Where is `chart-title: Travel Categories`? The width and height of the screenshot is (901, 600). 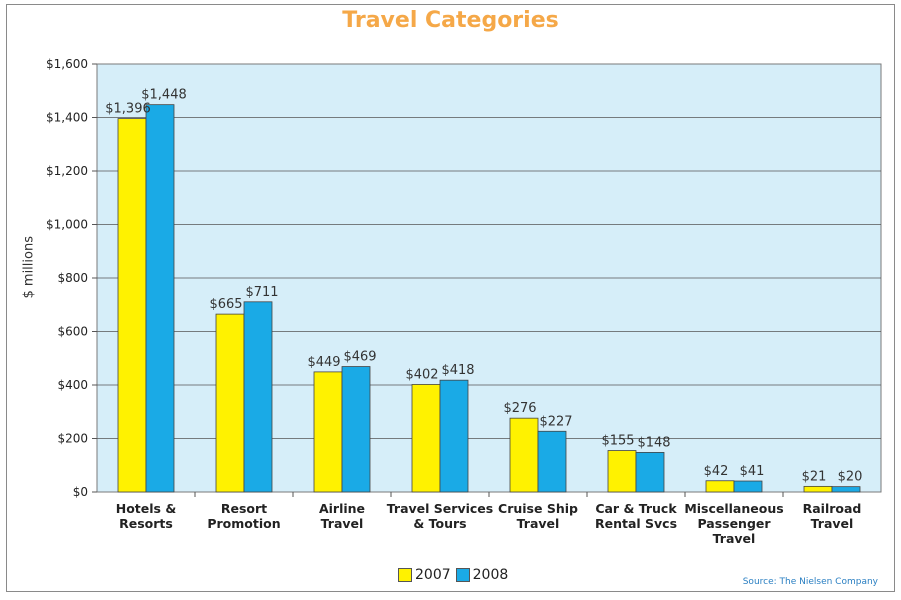 chart-title: Travel Categories is located at coordinates (450, 20).